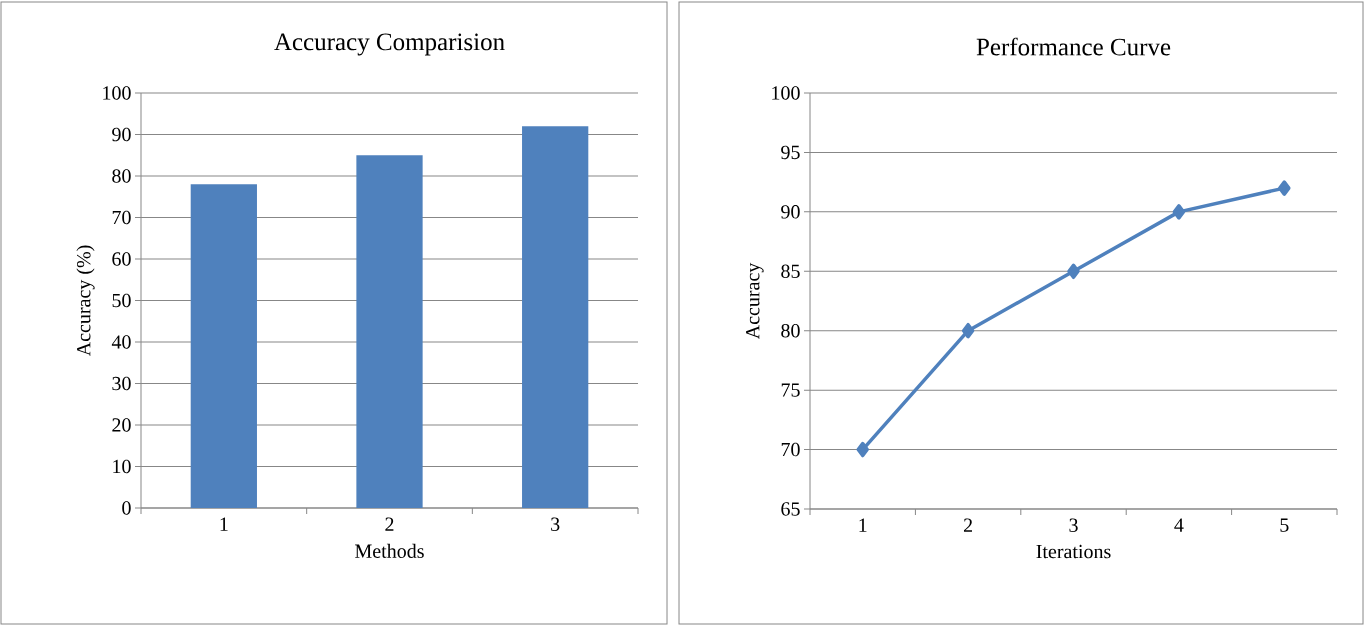  What do you see at coordinates (1073, 551) in the screenshot?
I see `x-axis-title: Iterations` at bounding box center [1073, 551].